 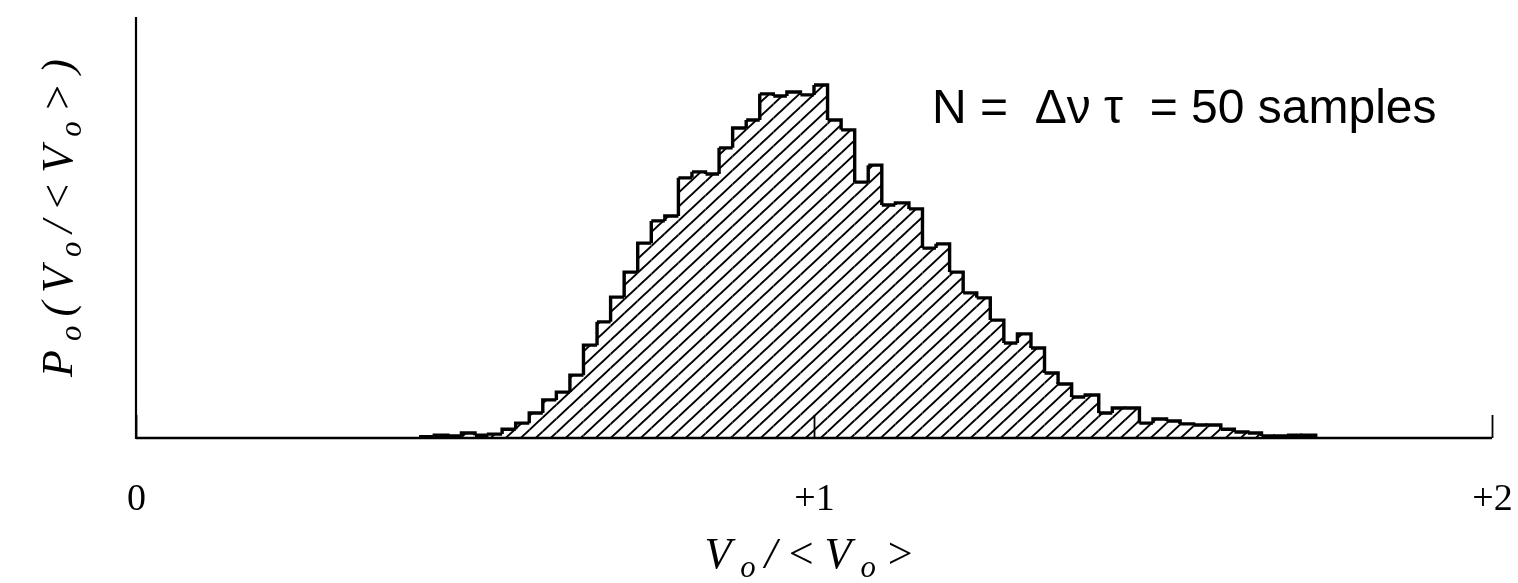 I want to click on x-tick-label: +1, so click(x=814, y=496).